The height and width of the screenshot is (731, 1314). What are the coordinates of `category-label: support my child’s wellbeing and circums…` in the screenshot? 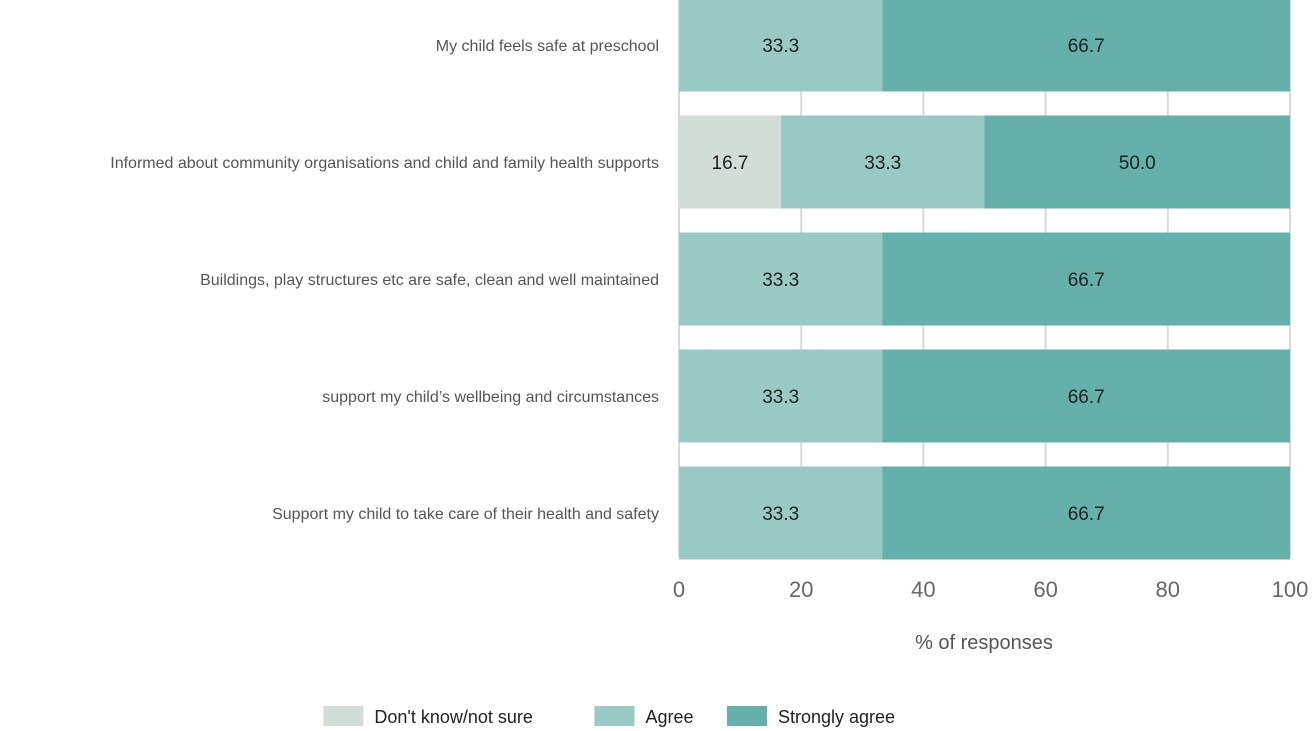 It's located at (490, 397).